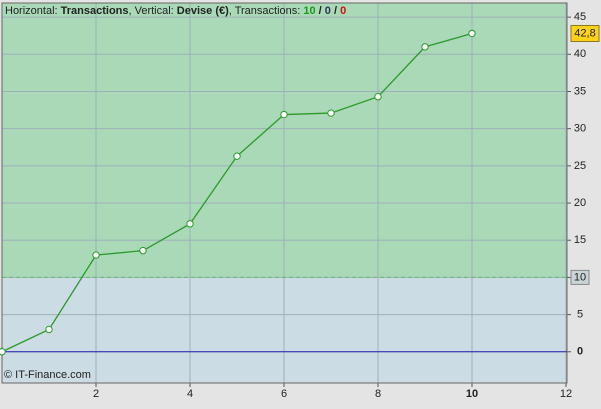  What do you see at coordinates (153, 11) in the screenshot?
I see `title-part: , Vertical:` at bounding box center [153, 11].